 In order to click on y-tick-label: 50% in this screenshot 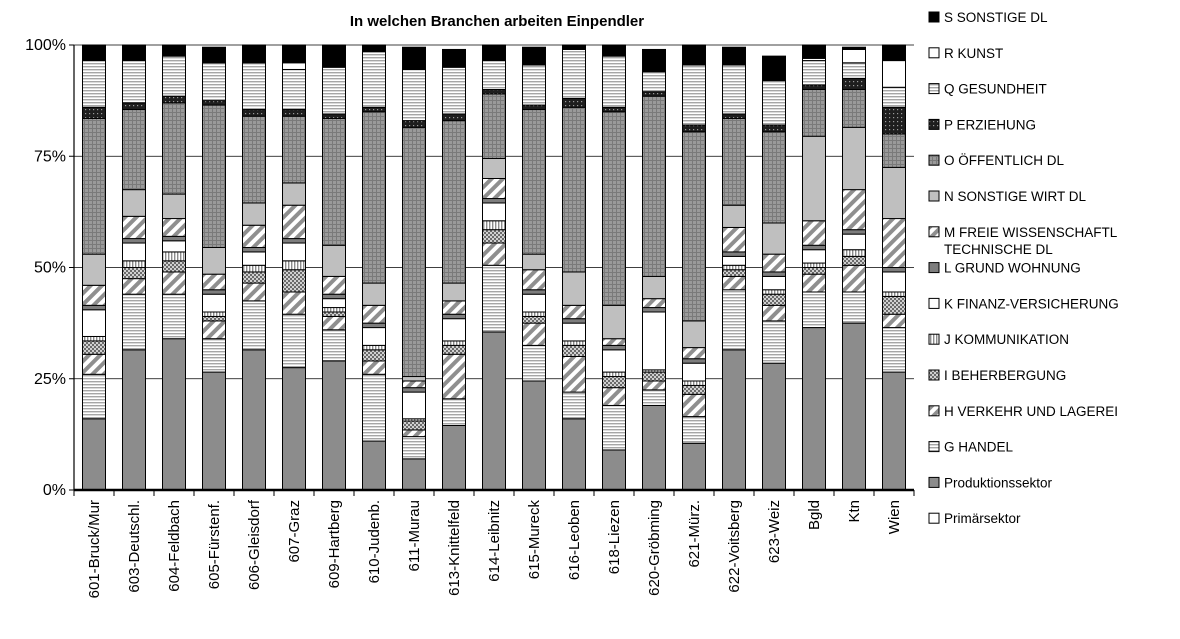, I will do `click(50, 268)`.